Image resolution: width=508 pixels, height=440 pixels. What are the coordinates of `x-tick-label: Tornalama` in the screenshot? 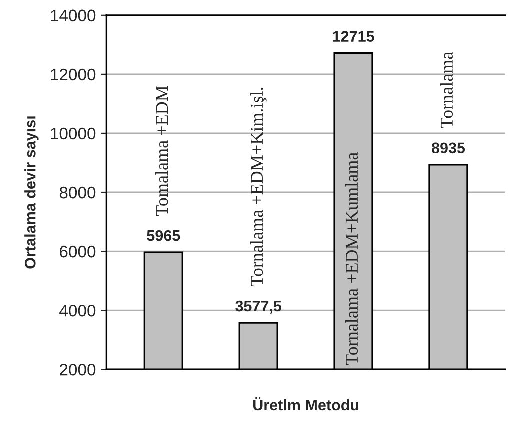 It's located at (447, 90).